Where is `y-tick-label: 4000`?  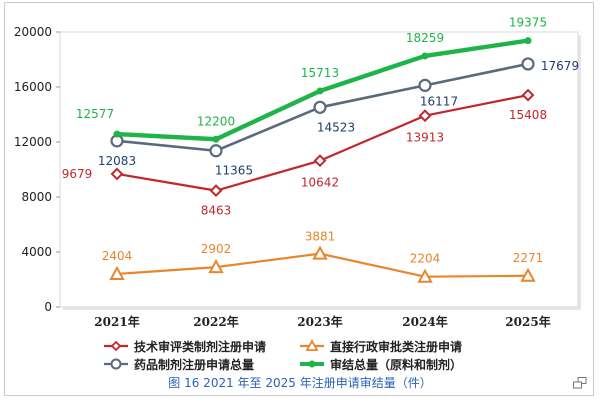
y-tick-label: 4000 is located at coordinates (36, 252).